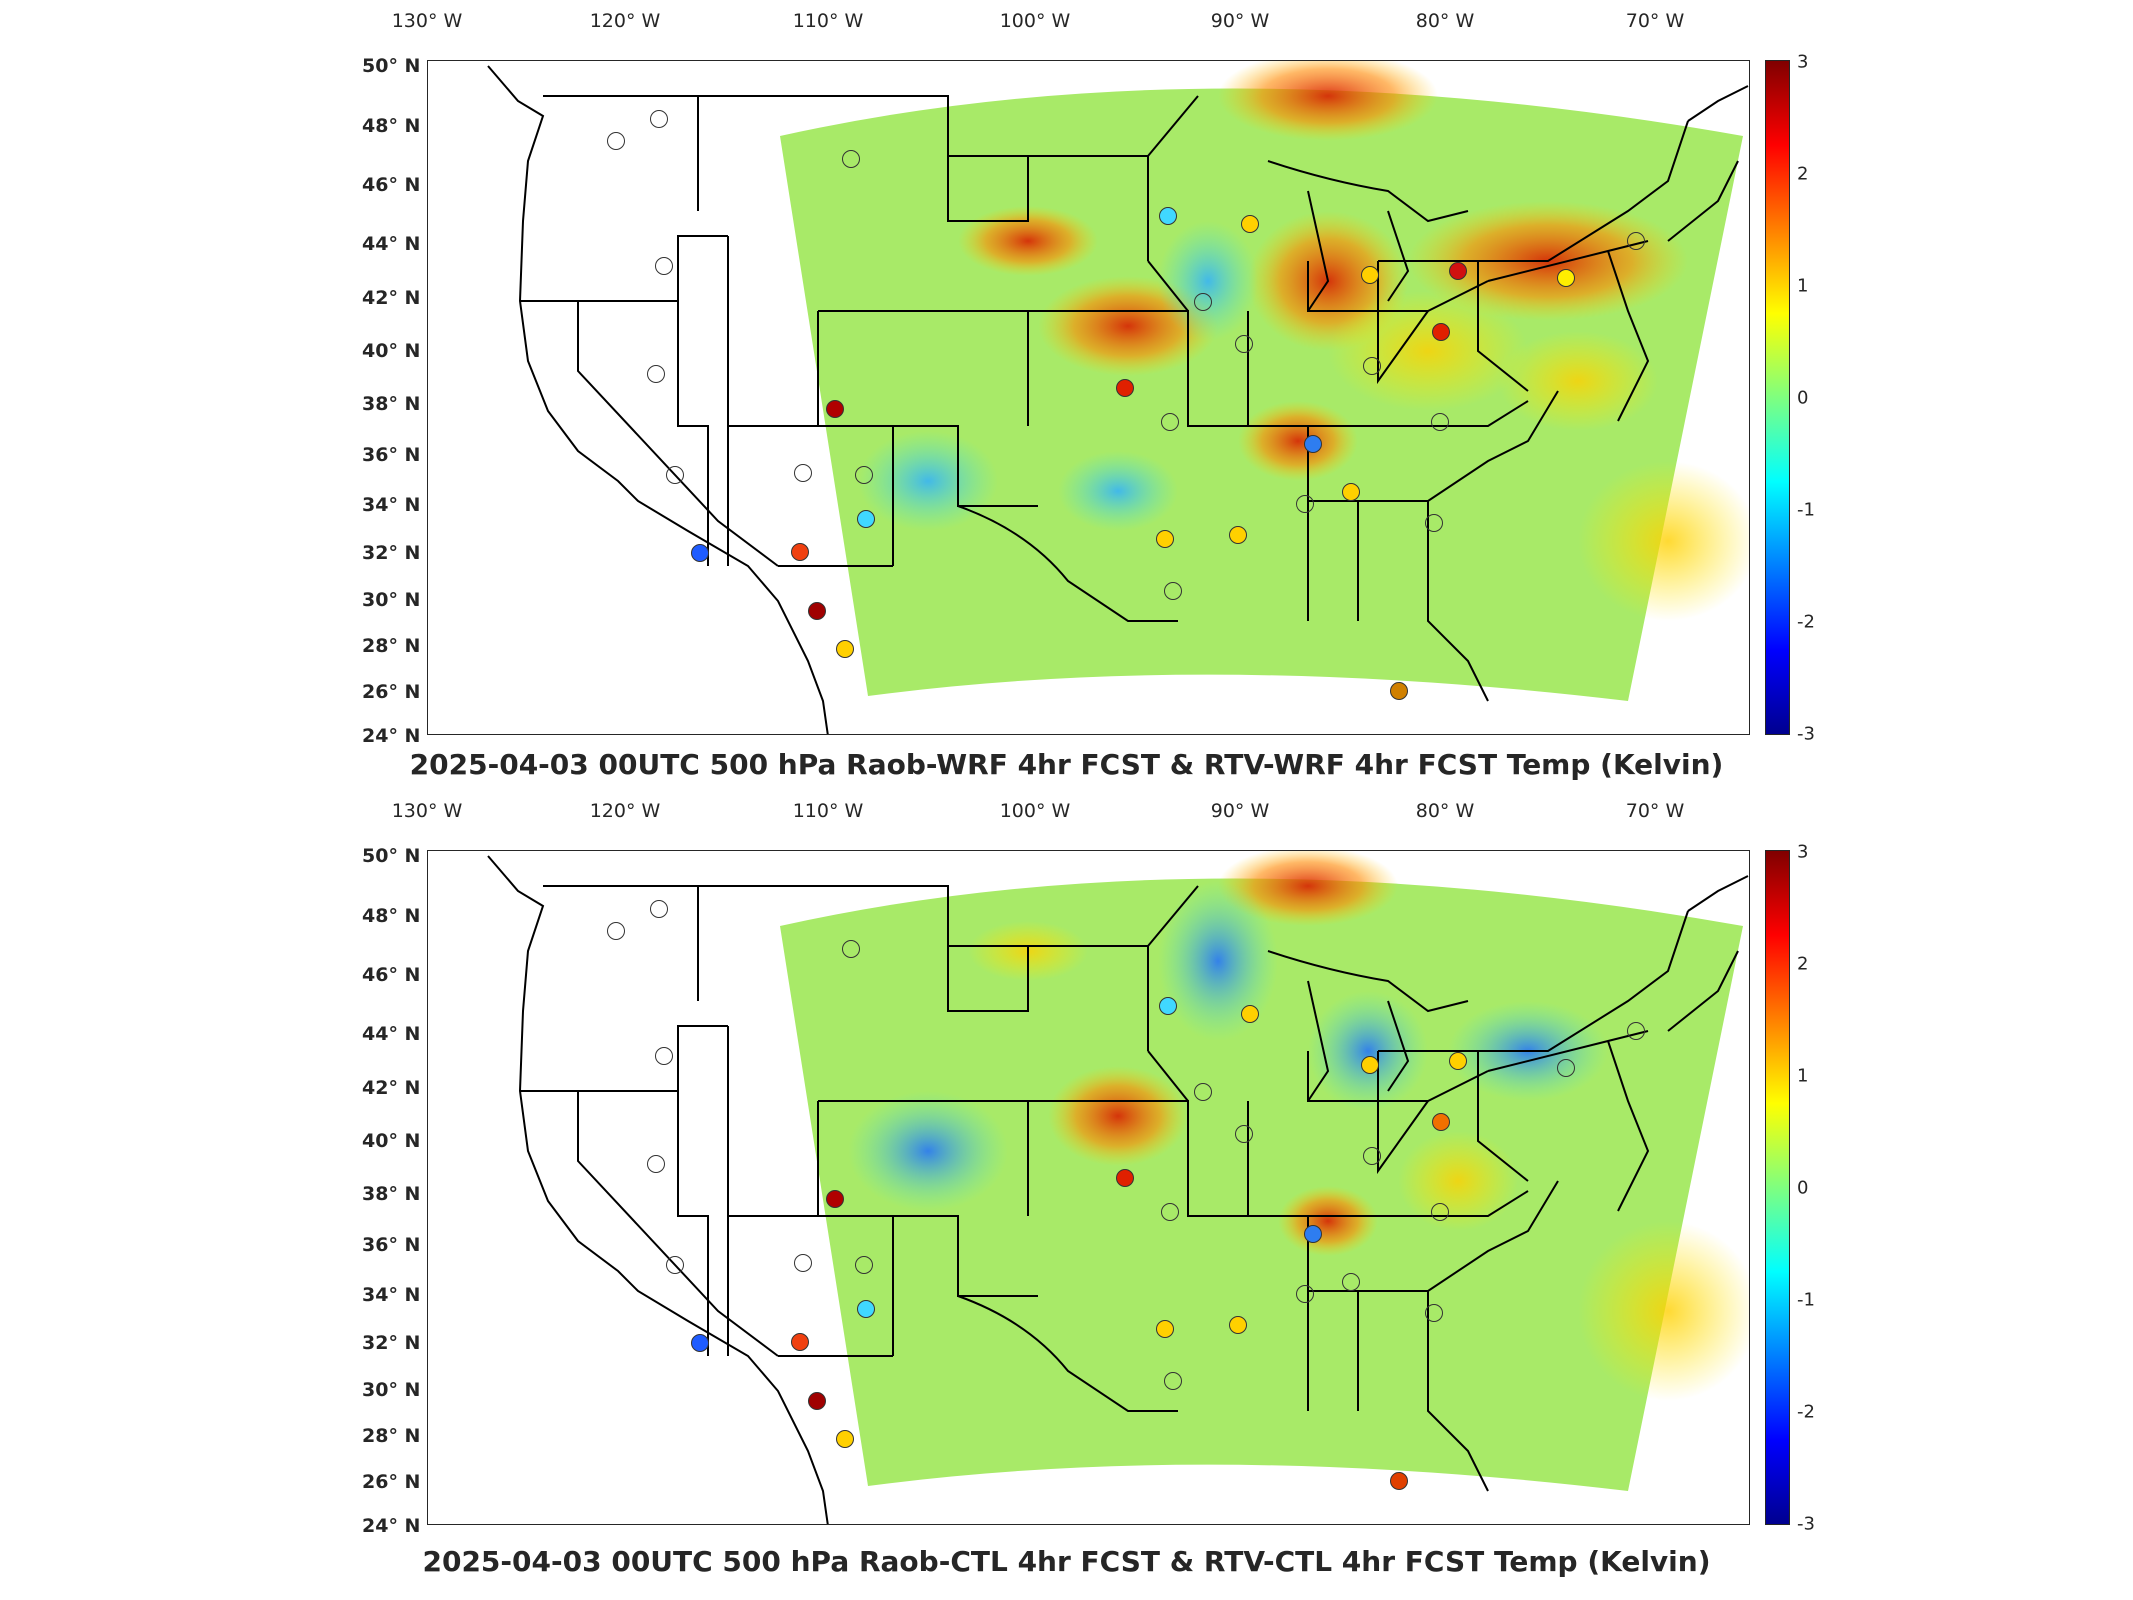  I want to click on colorbar-tick-label: 3, so click(1803, 852).